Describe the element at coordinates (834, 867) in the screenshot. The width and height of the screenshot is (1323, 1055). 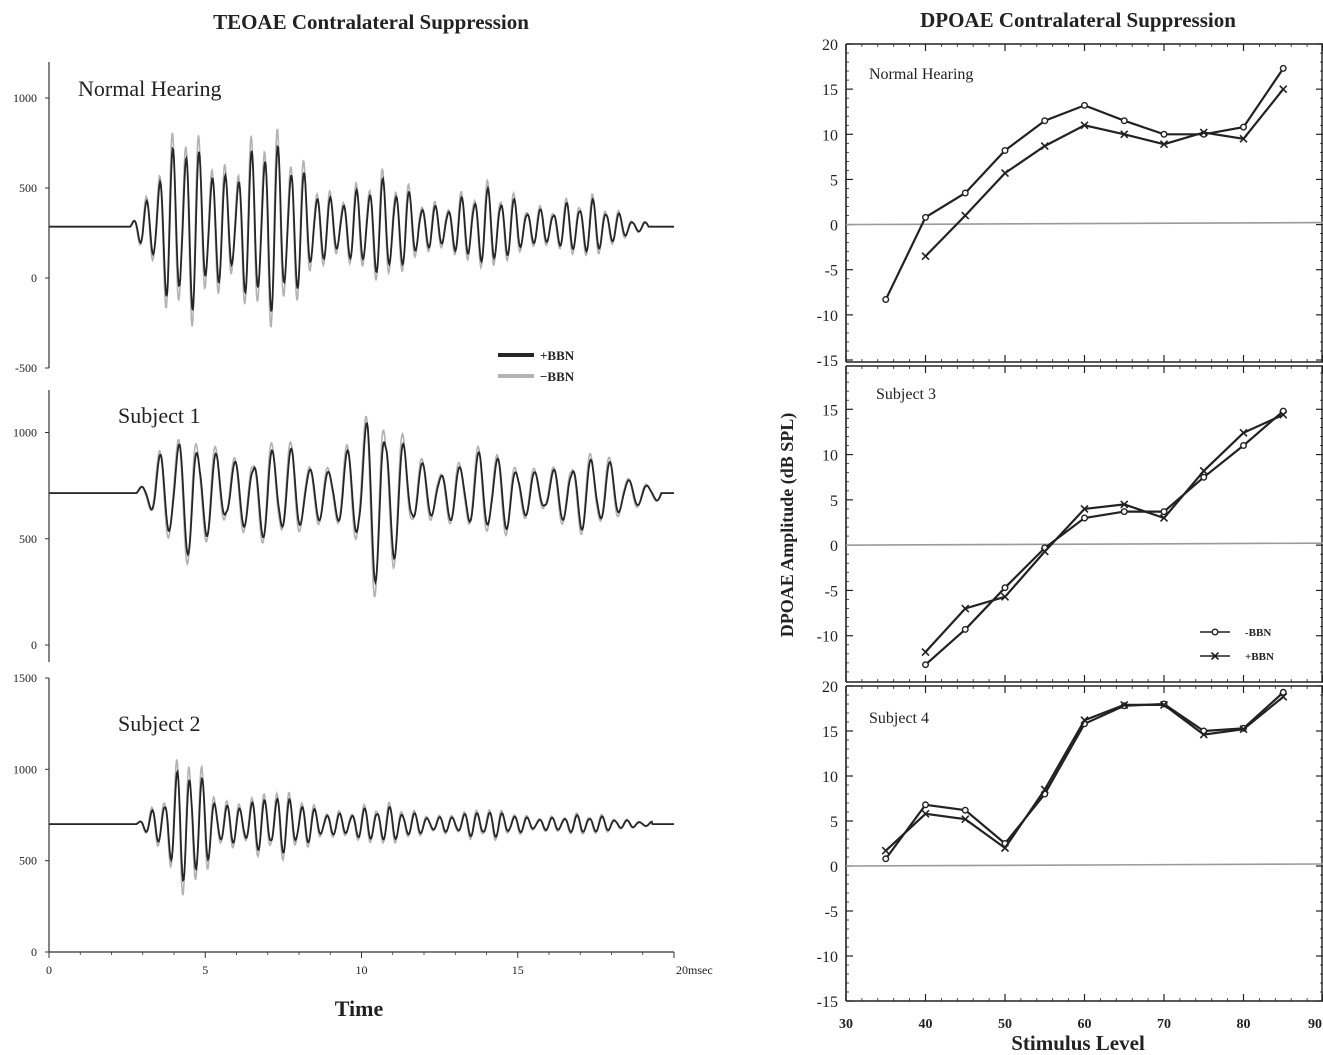
I see `dpoae-y-tick-label: 0` at that location.